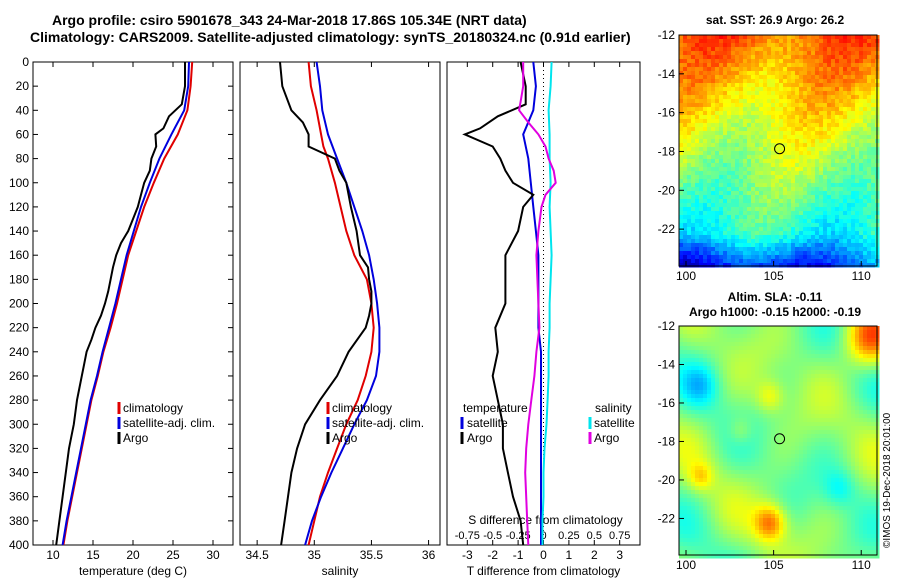 This screenshot has height=580, width=900. I want to click on y-tick-label: 100, so click(19, 183).